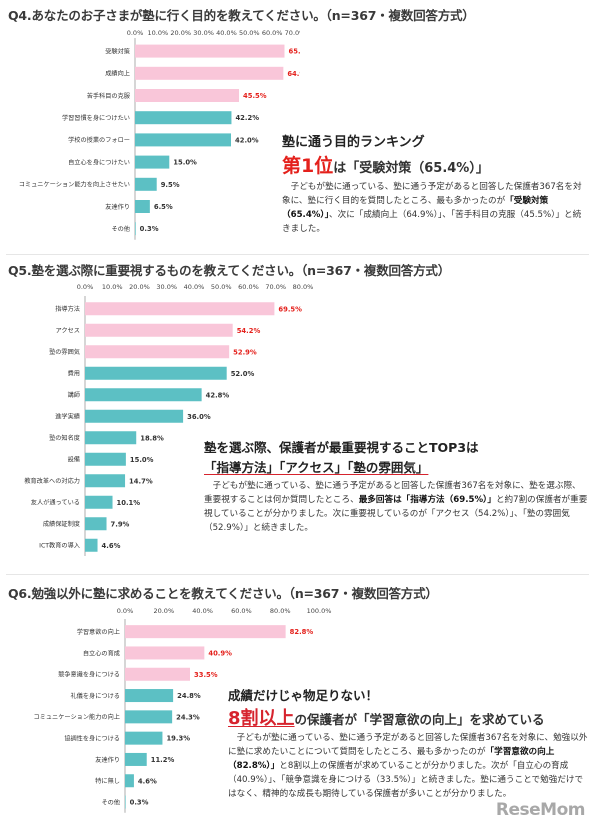  Describe the element at coordinates (303, 695) in the screenshot. I see `q6-callout-headline: 成績だけじゃ物足りない！` at that location.